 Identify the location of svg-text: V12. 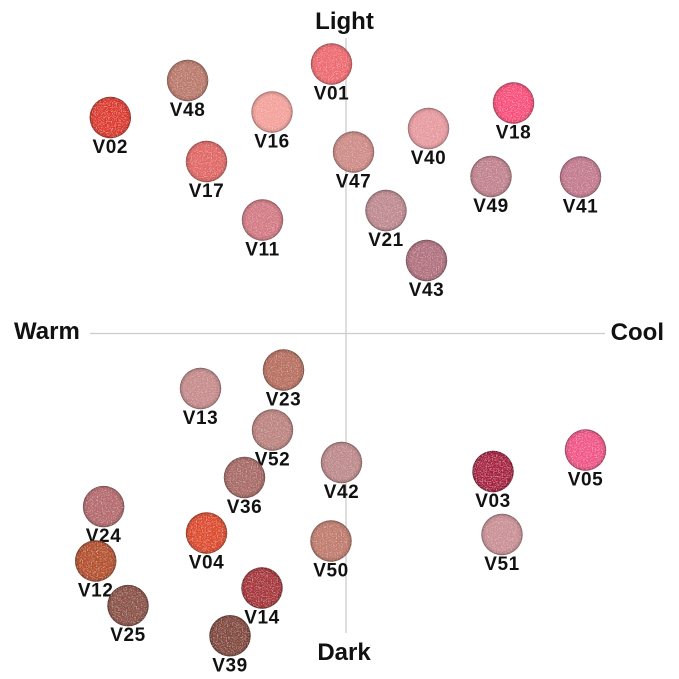
(96, 591).